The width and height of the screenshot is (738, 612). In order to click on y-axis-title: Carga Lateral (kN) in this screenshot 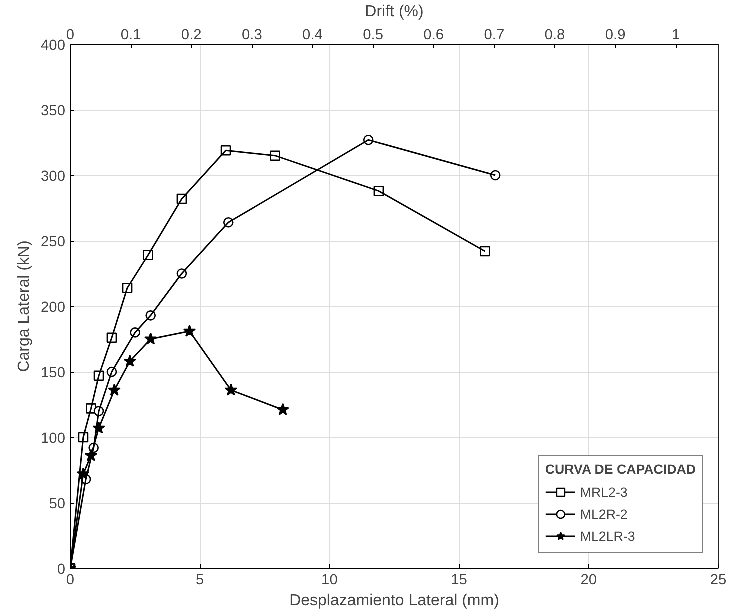, I will do `click(25, 306)`.